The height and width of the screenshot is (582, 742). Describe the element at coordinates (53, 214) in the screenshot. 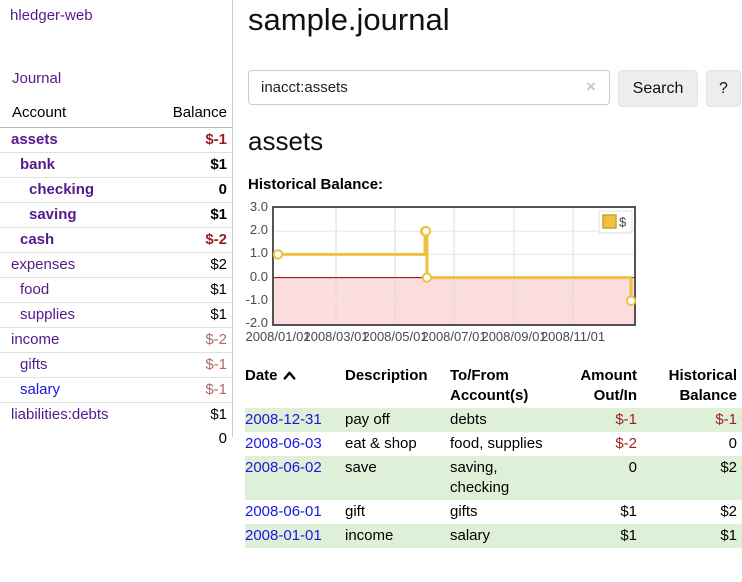

I see `account-link: saving` at that location.